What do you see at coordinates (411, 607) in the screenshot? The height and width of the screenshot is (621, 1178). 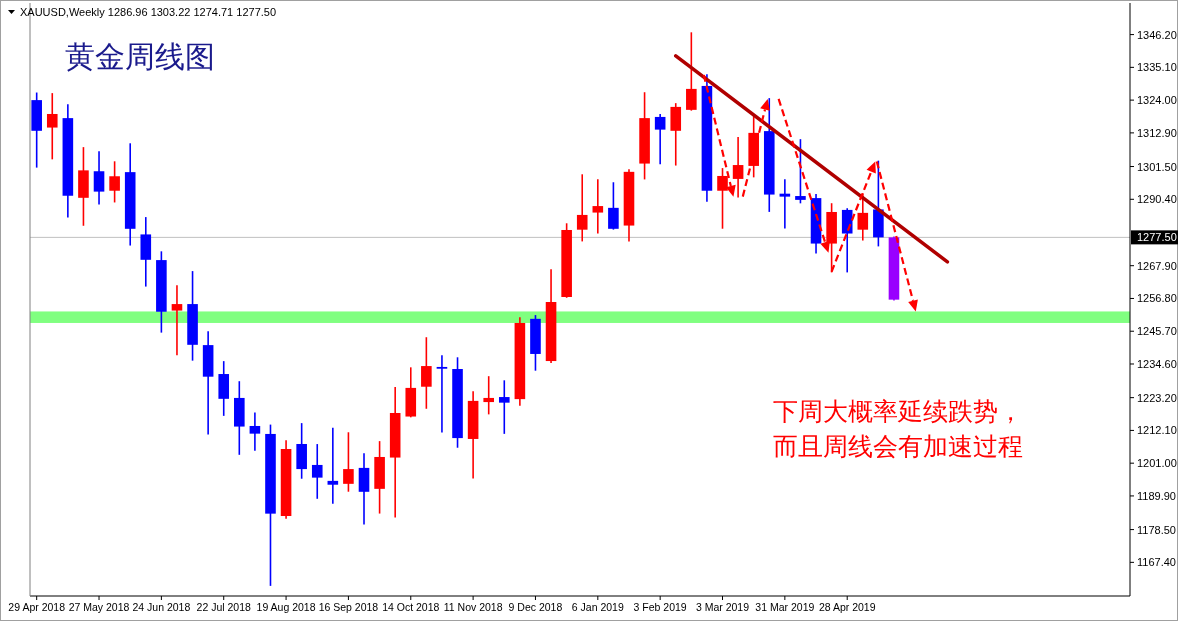 I see `x-tick-label: 14 Oct 2018` at bounding box center [411, 607].